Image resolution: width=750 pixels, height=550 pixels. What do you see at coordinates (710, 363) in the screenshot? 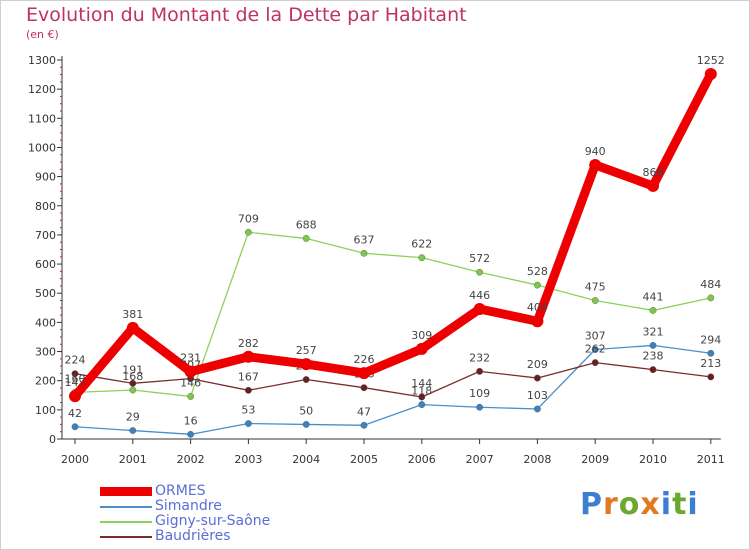
I see `data-label-baudri-res: 213` at bounding box center [710, 363].